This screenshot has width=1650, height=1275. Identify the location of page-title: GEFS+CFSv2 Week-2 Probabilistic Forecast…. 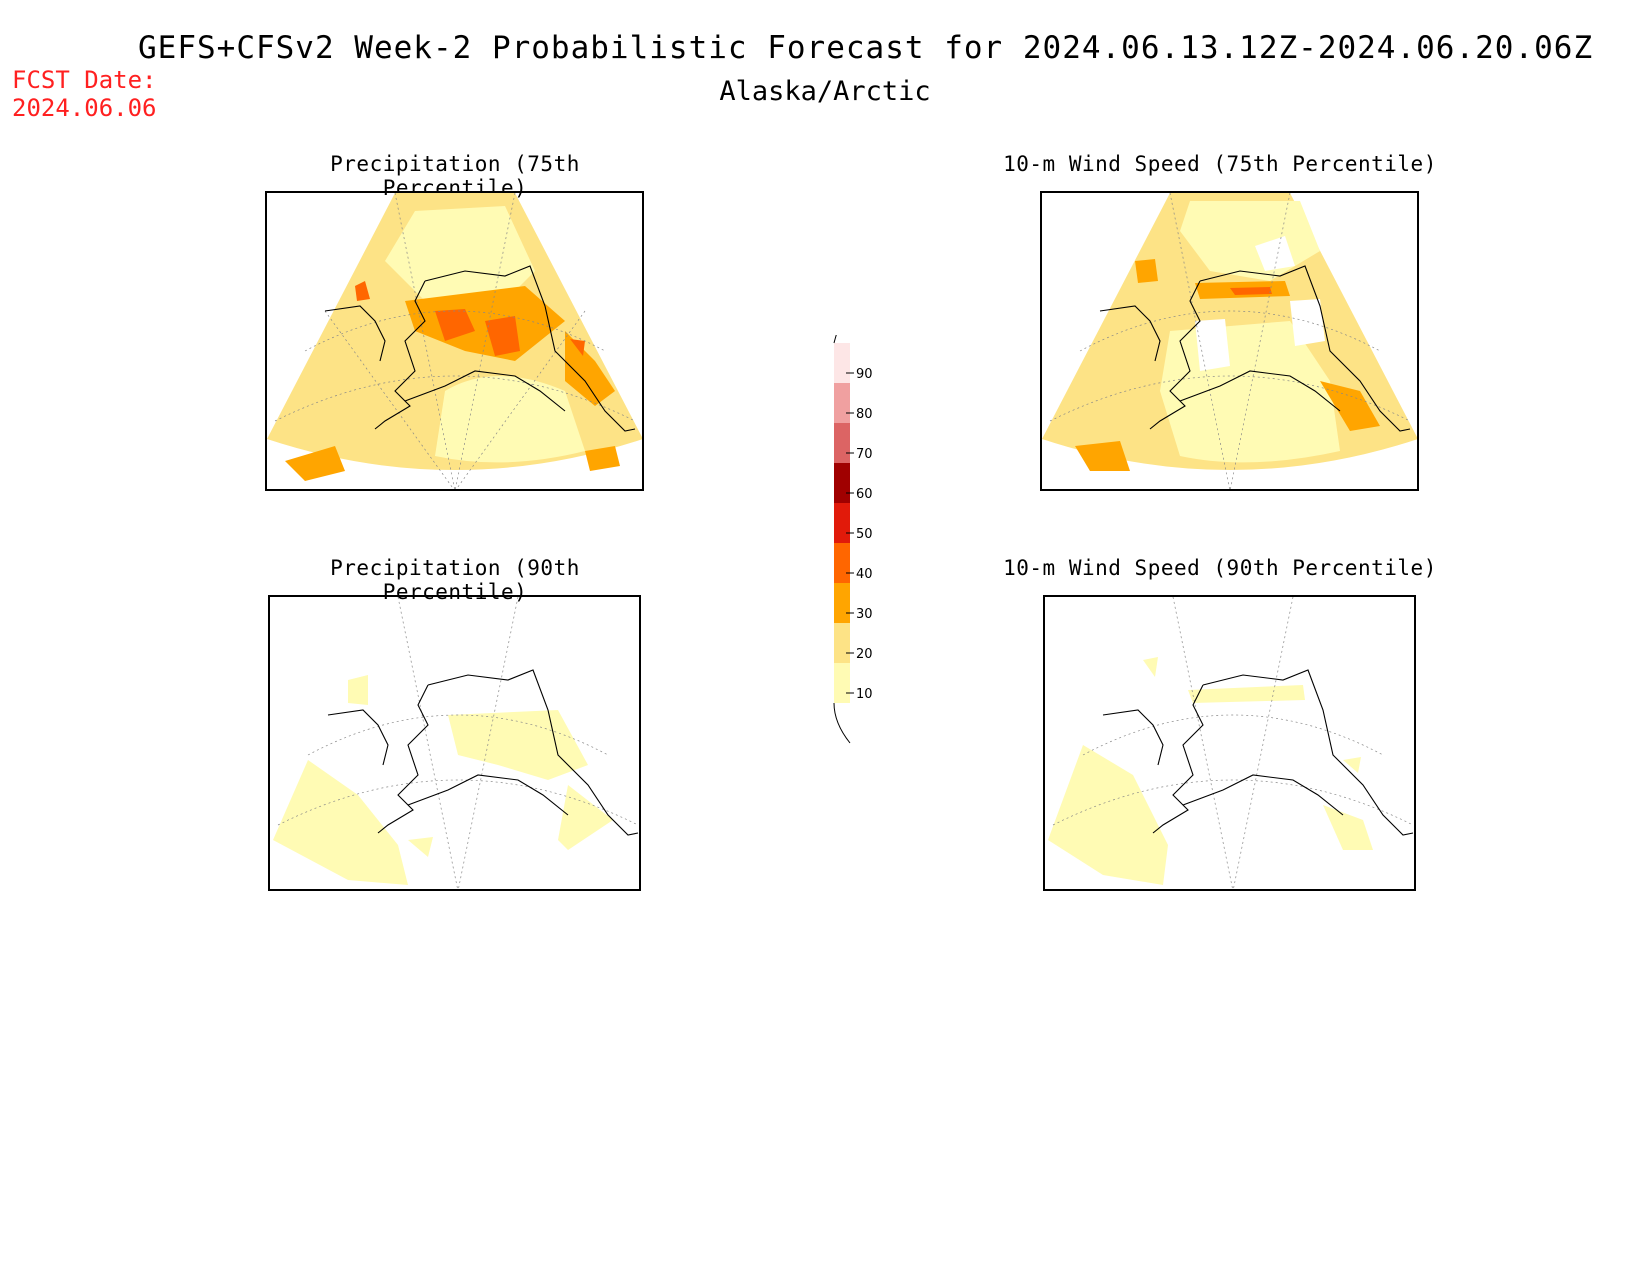
(866, 48).